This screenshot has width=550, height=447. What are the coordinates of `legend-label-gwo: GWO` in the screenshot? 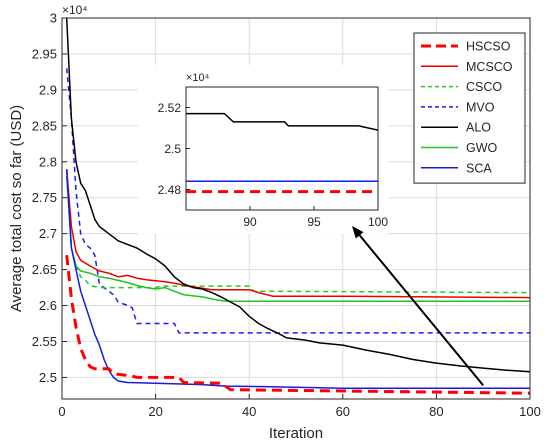 It's located at (482, 148).